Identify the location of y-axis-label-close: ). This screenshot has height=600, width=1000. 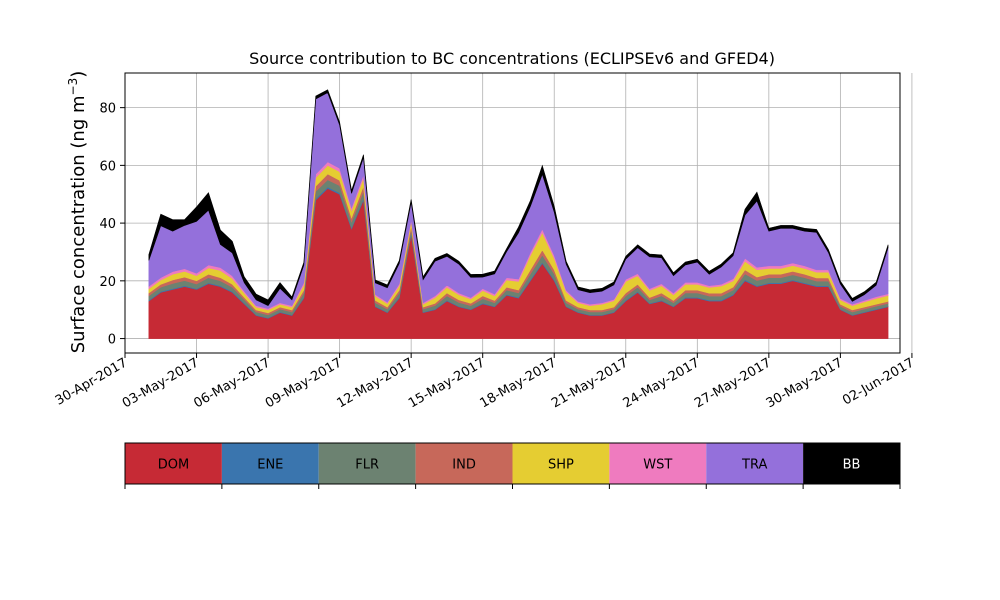
(78, 74).